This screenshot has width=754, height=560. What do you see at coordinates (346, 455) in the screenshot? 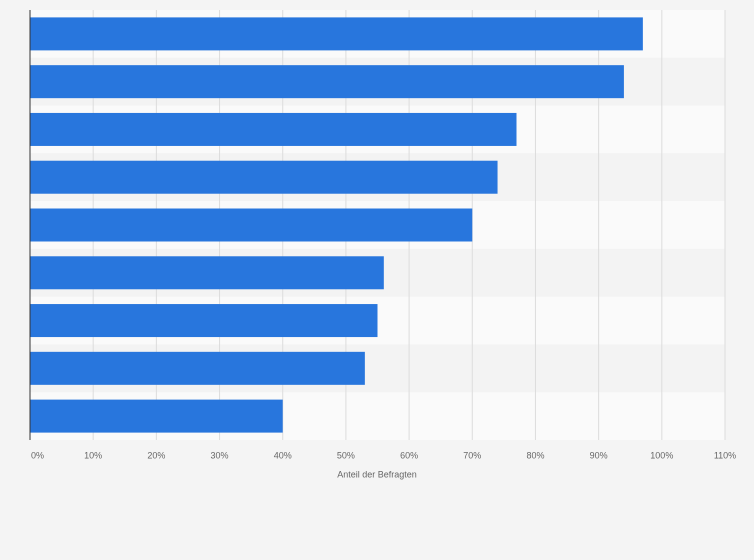
I see `x-tick-label: 50%` at bounding box center [346, 455].